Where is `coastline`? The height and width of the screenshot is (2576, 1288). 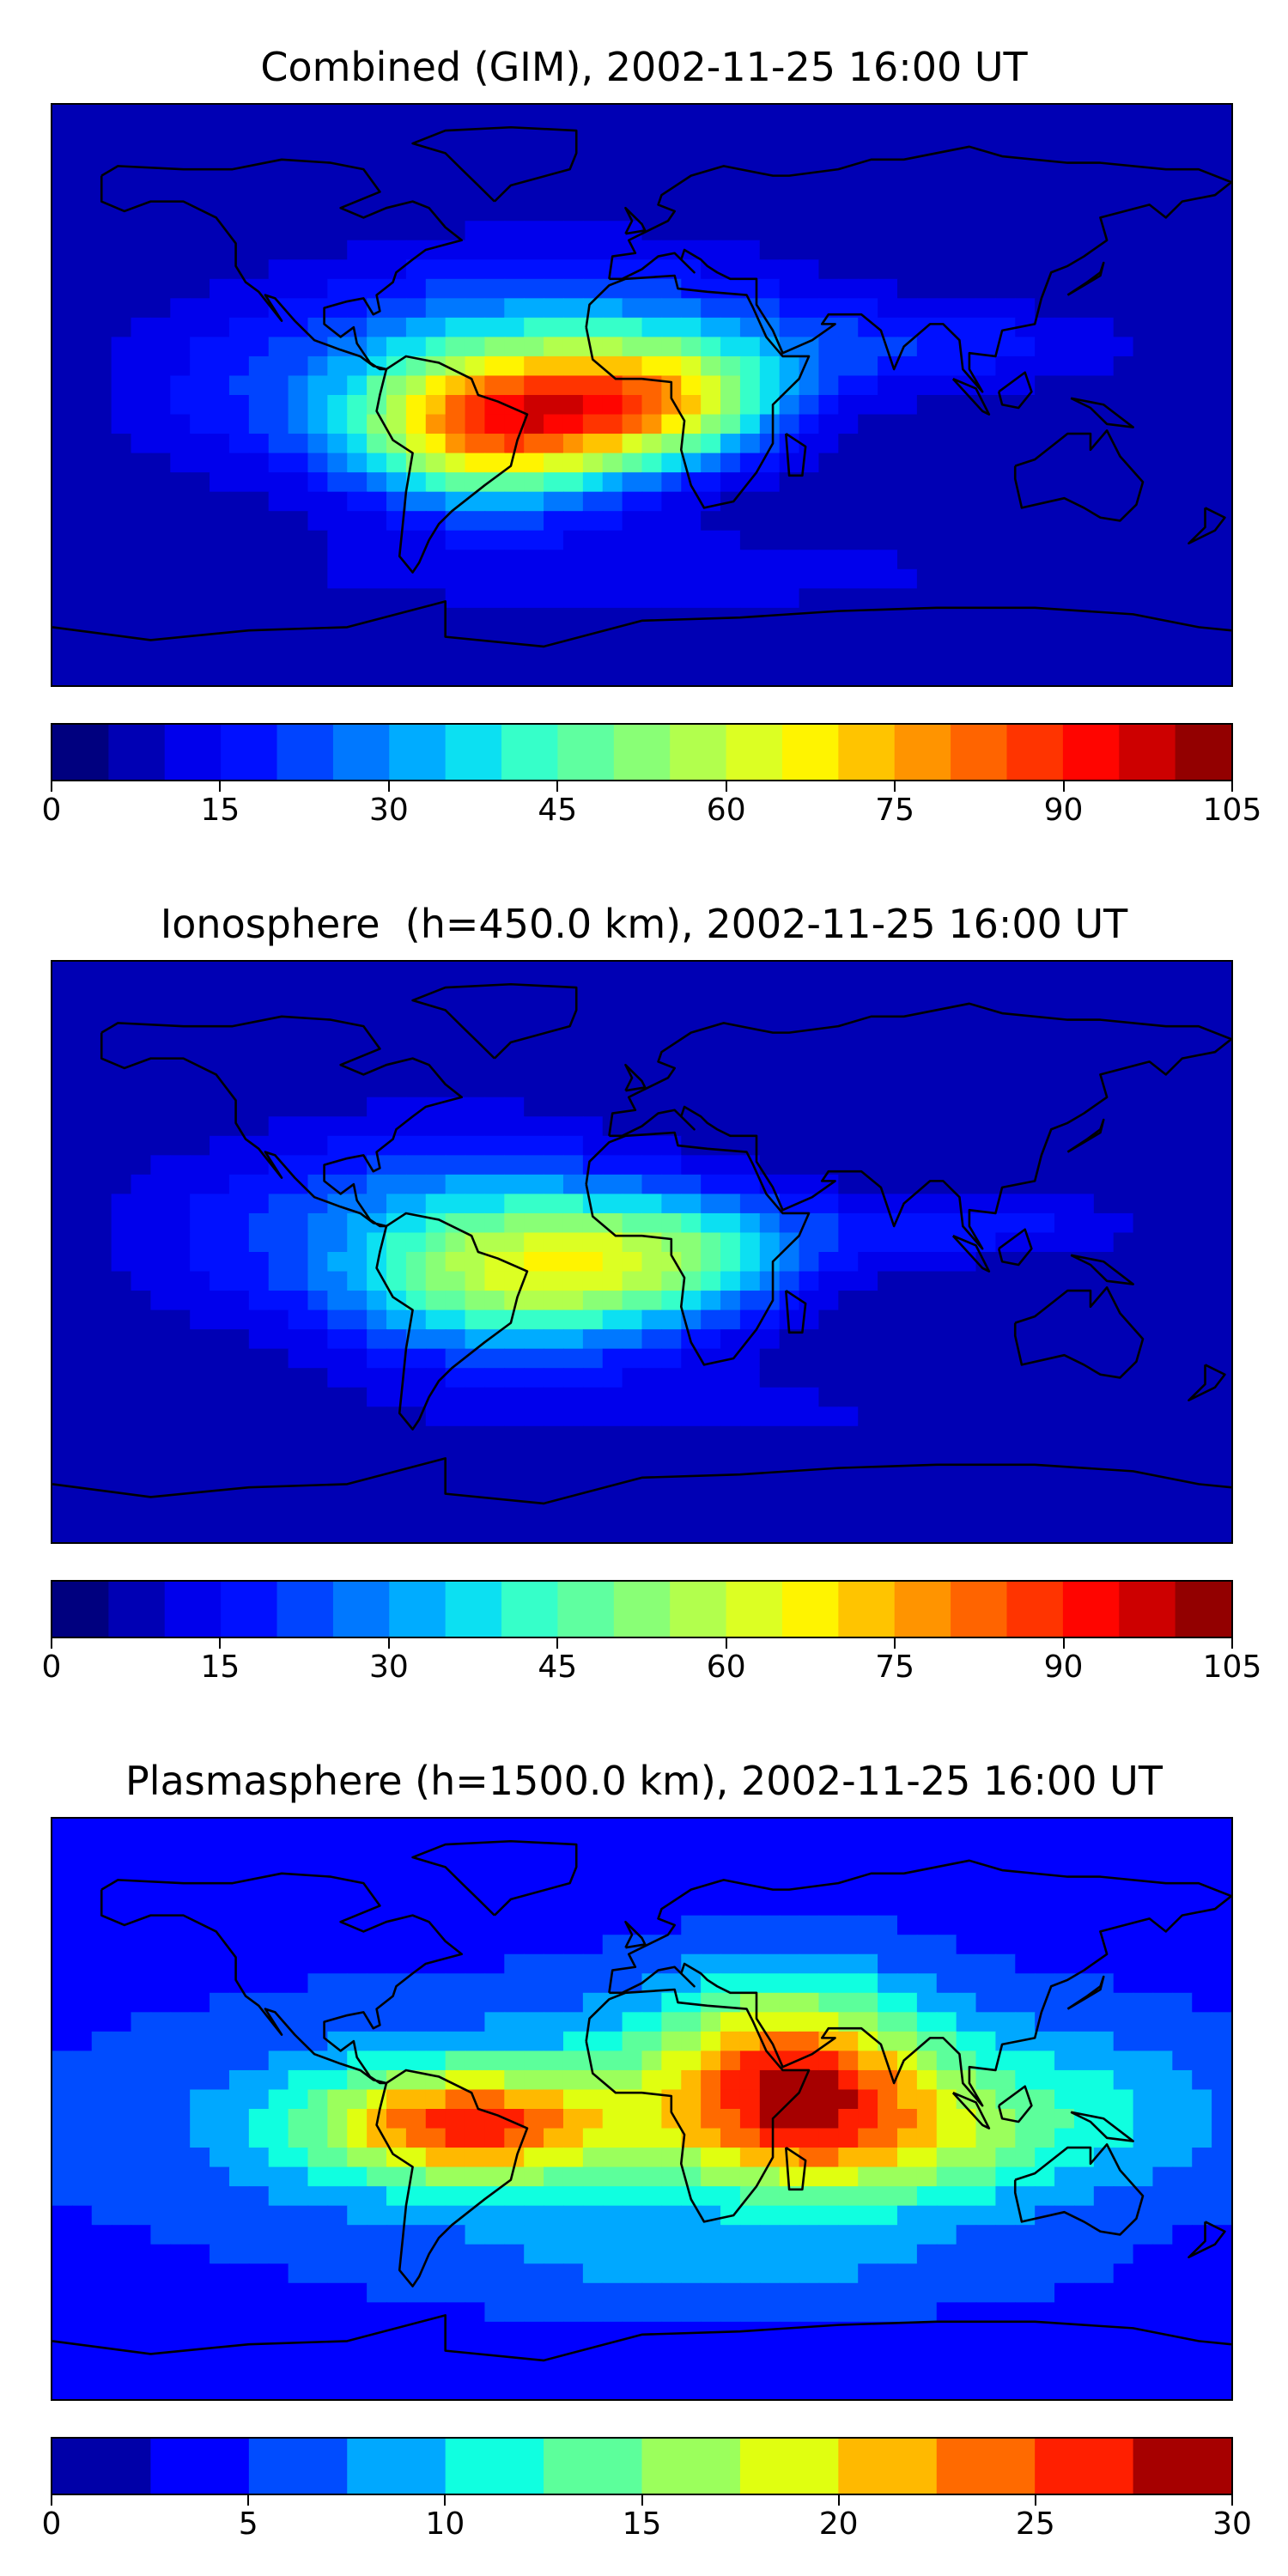
coastline is located at coordinates (971, 397).